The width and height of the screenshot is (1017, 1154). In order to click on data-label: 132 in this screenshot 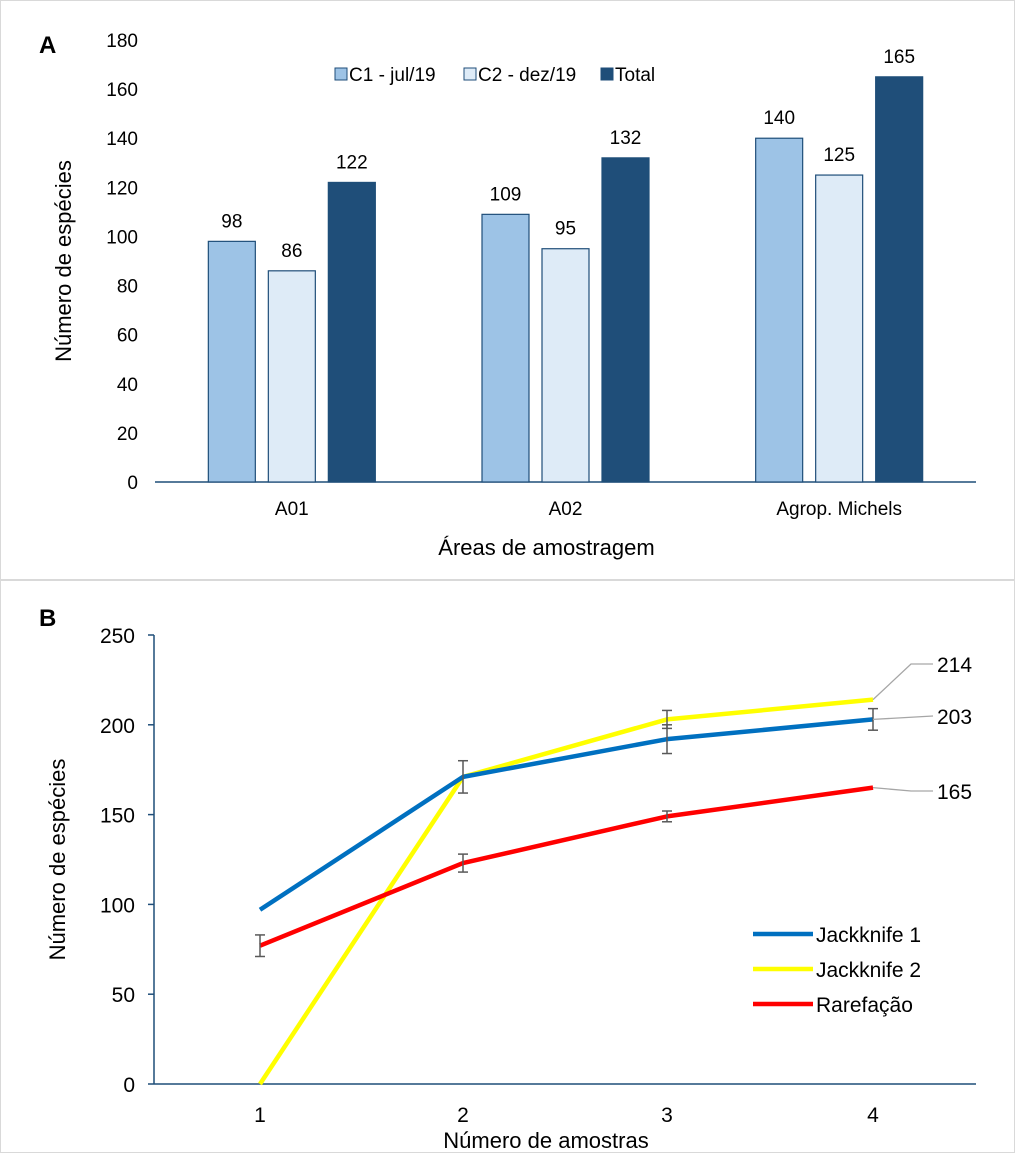, I will do `click(626, 138)`.